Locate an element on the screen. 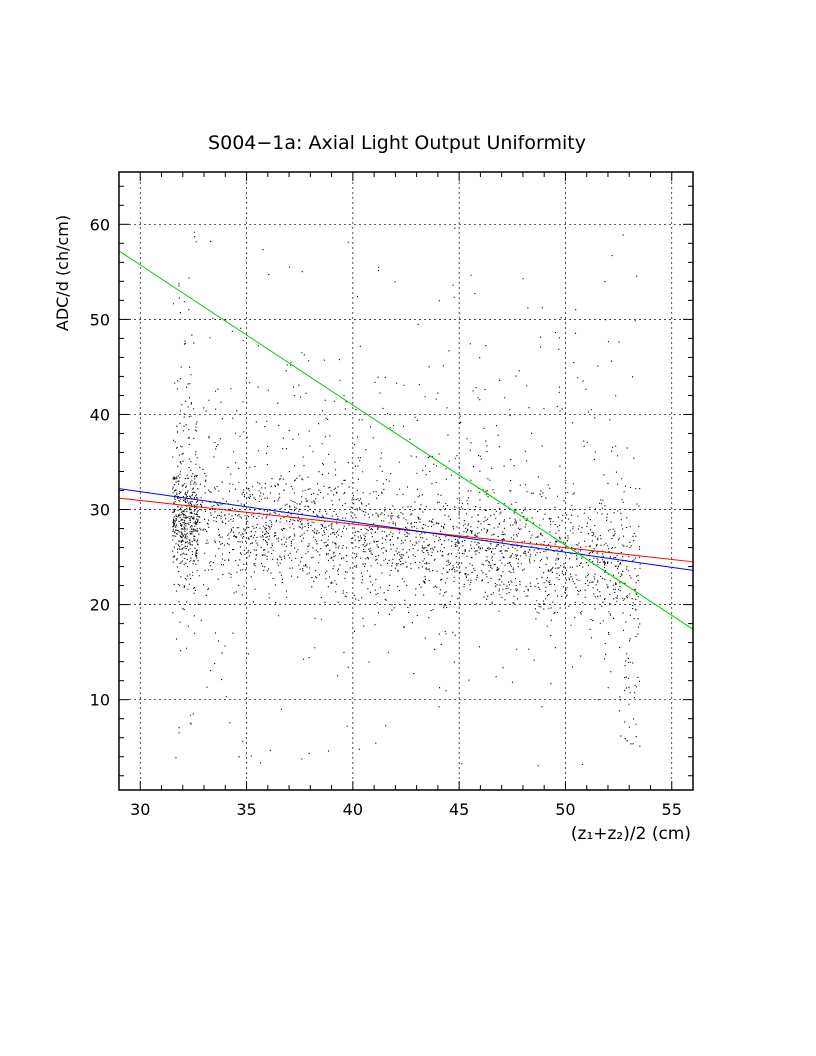 This screenshot has width=816, height=1056. x-tick-label: 55 is located at coordinates (672, 809).